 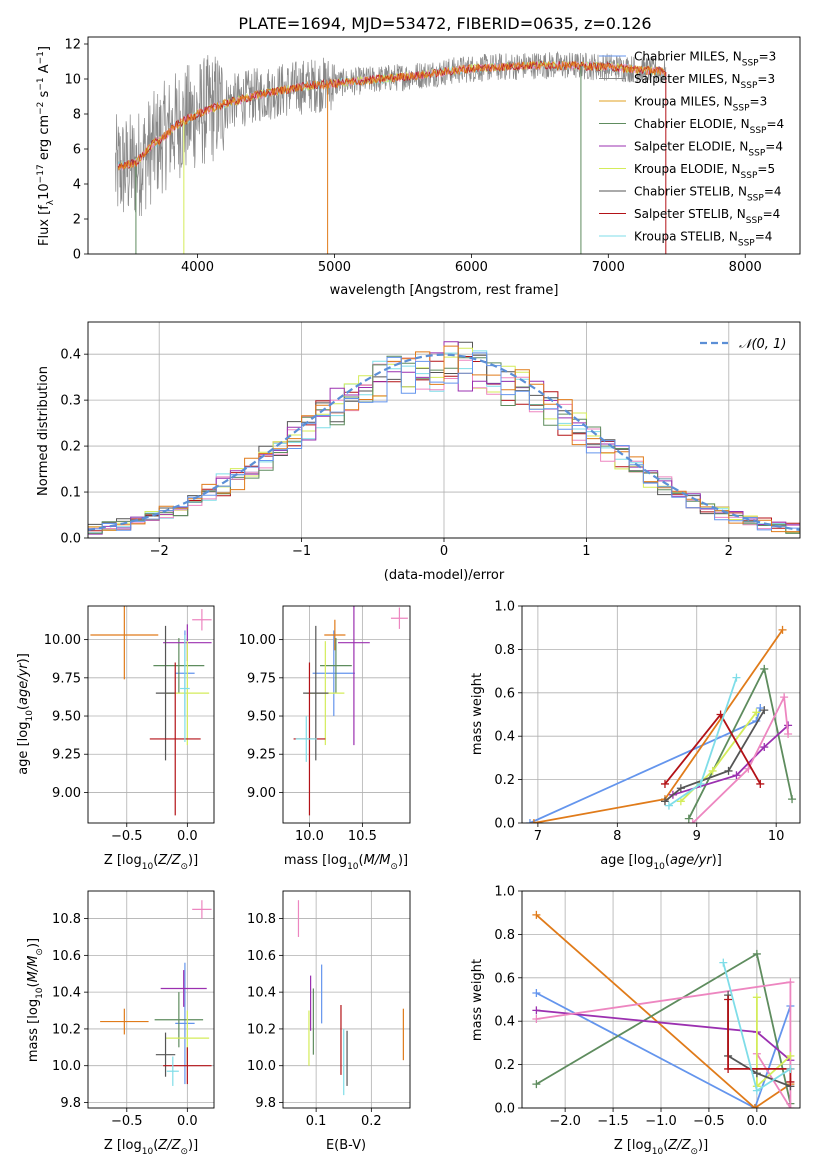 What do you see at coordinates (687, 79) in the screenshot?
I see `label-part: Salpeter MILES, N` at bounding box center [687, 79].